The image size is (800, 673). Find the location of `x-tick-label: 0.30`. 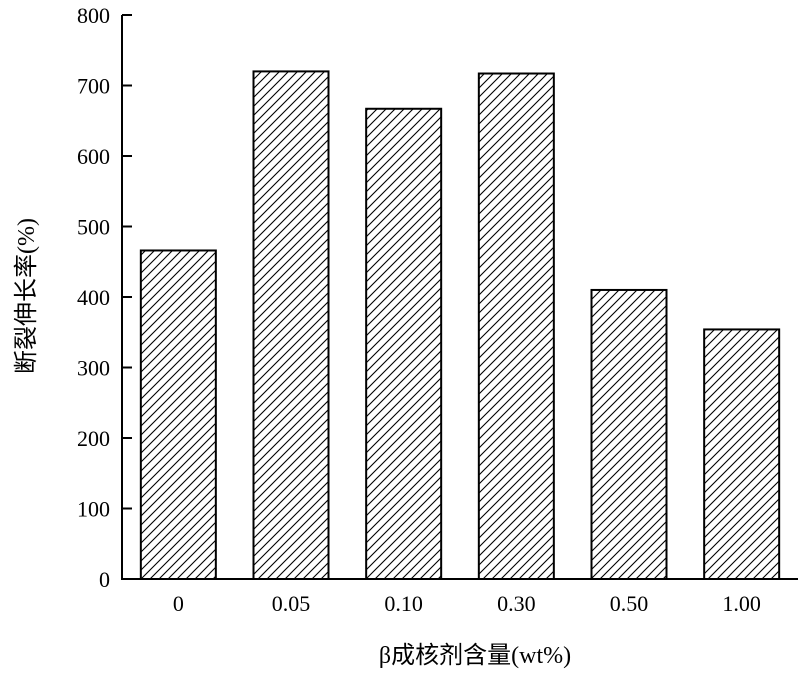

x-tick-label: 0.30 is located at coordinates (516, 603).